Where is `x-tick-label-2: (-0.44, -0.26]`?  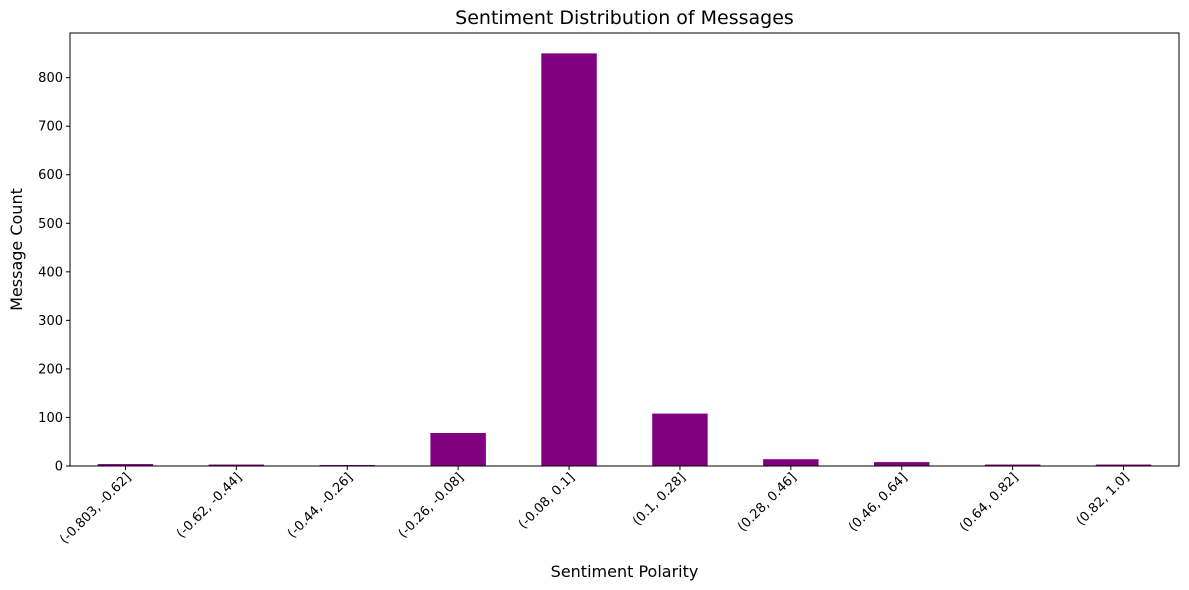
x-tick-label-2: (-0.44, -0.26] is located at coordinates (320, 505).